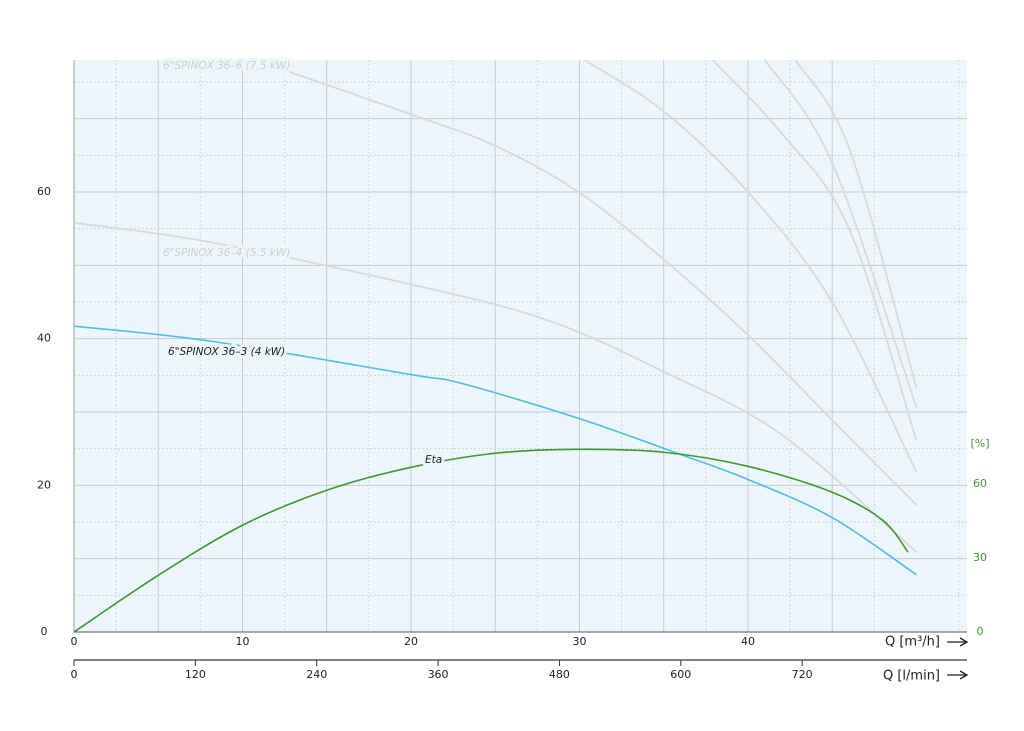  What do you see at coordinates (411, 641) in the screenshot?
I see `x-tick-label: 20` at bounding box center [411, 641].